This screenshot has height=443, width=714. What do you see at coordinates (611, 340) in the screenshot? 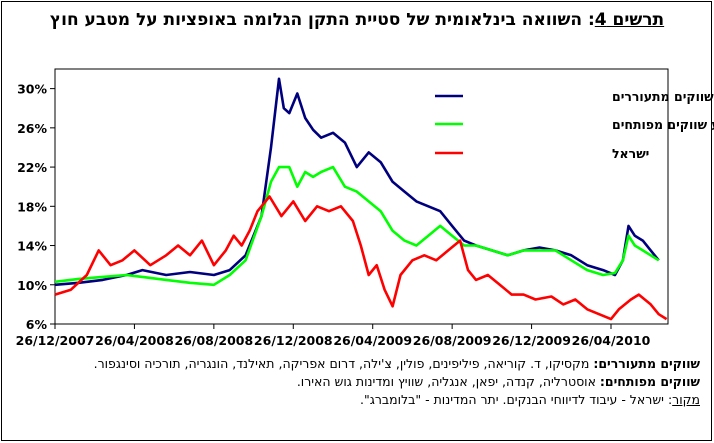
I see `x-tick-label: 26/04/2010` at bounding box center [611, 340].